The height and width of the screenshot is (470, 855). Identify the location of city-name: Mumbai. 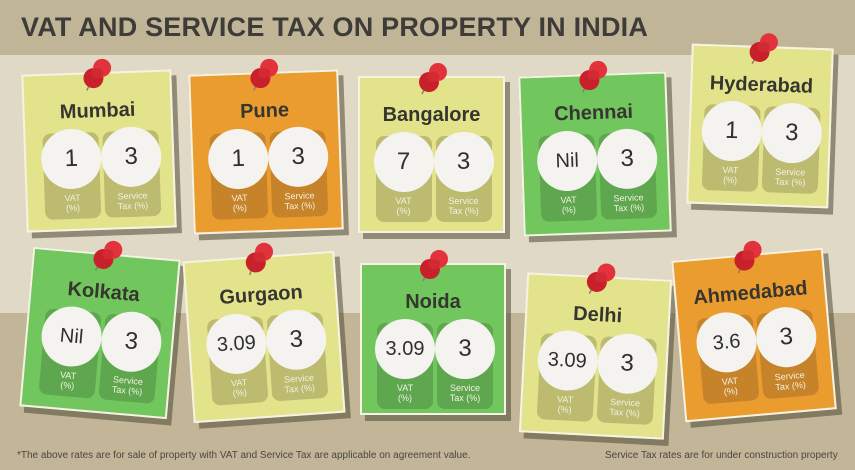
(97, 111).